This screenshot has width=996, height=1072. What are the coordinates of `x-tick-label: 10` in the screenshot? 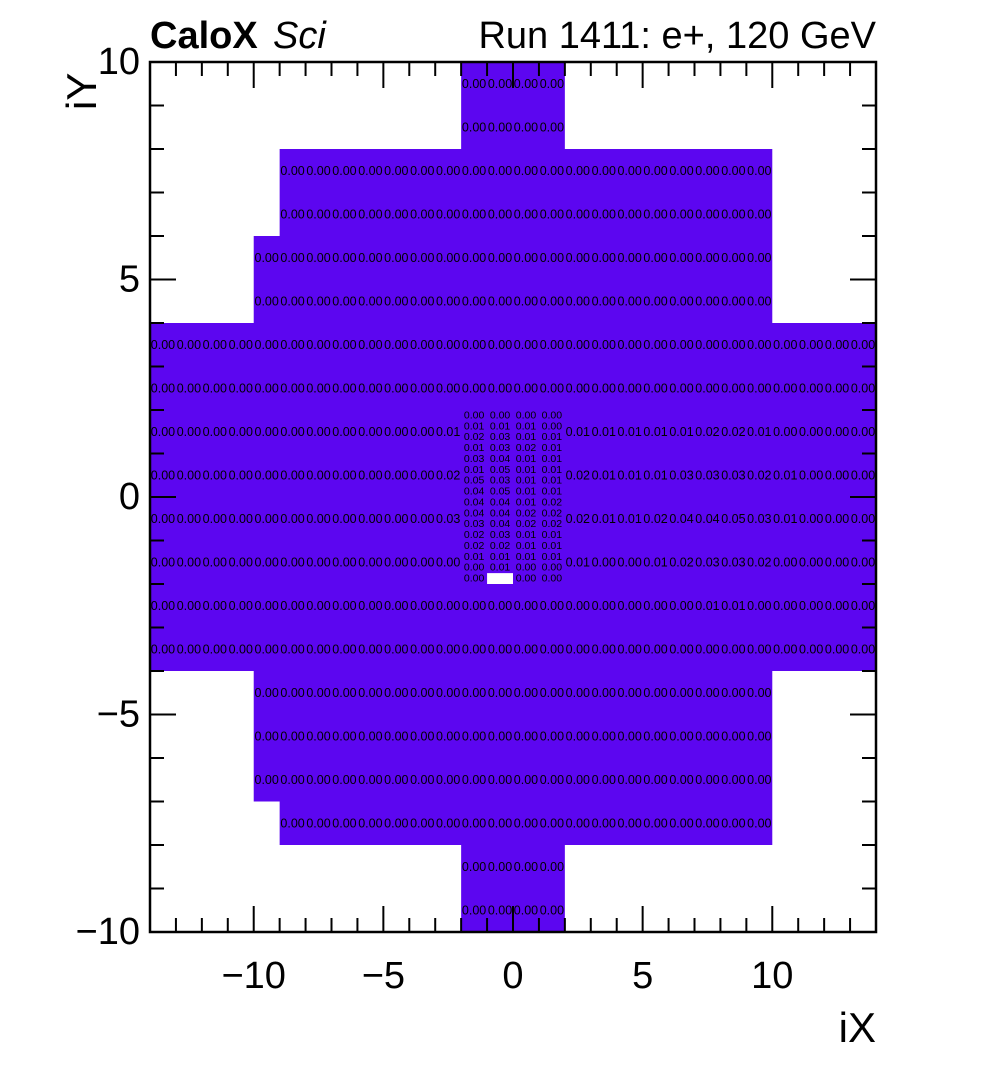 It's located at (772, 976).